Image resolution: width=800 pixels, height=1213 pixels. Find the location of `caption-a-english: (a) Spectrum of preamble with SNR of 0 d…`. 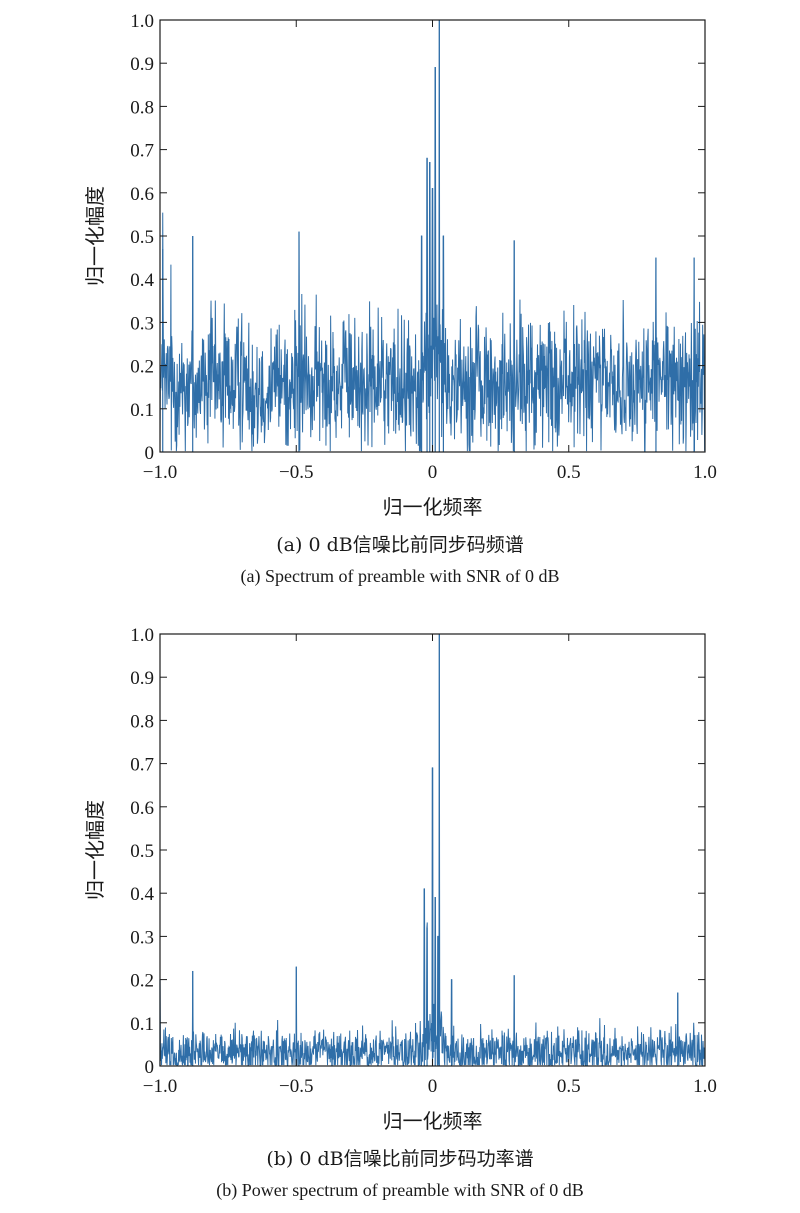

caption-a-english: (a) Spectrum of preamble with SNR of 0 d… is located at coordinates (400, 576).